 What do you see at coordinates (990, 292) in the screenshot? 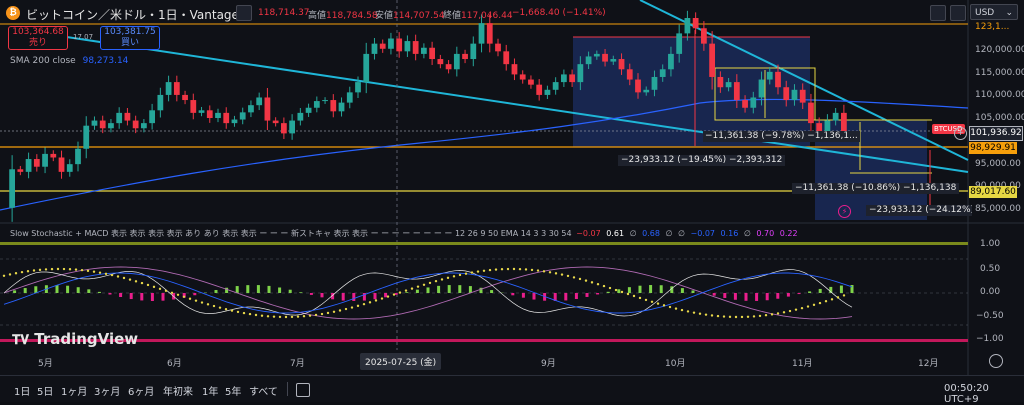
I see `osc-tick-2: 0.00` at bounding box center [990, 292].